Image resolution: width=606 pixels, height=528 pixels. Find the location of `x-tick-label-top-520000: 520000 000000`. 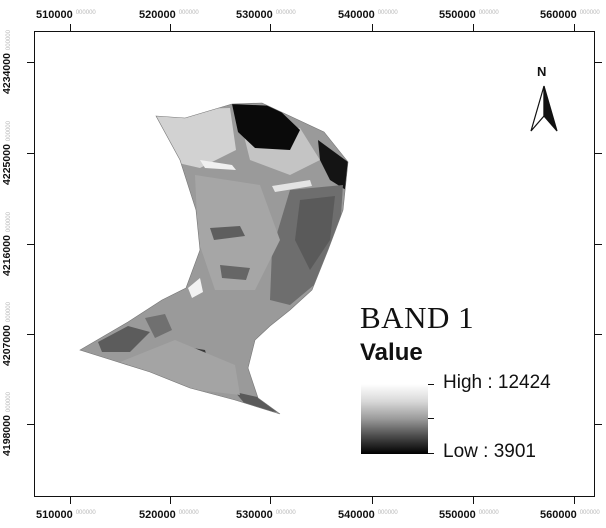

x-tick-label-top-520000: 520000 000000 is located at coordinates (169, 15).